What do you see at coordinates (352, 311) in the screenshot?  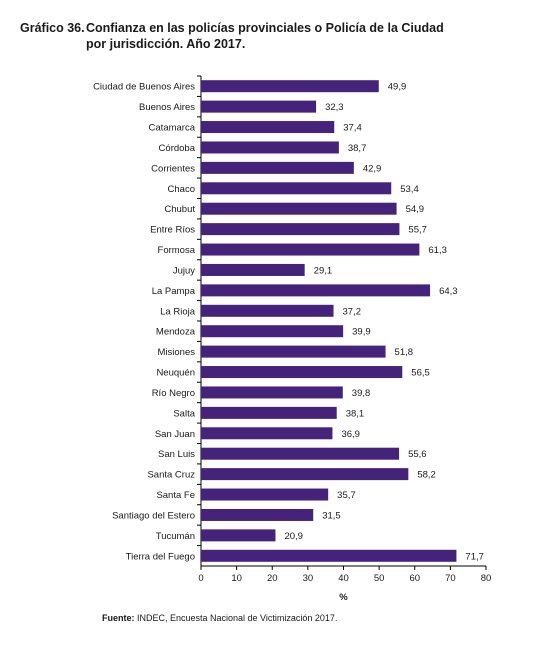 I see `value-label: 37,2` at bounding box center [352, 311].